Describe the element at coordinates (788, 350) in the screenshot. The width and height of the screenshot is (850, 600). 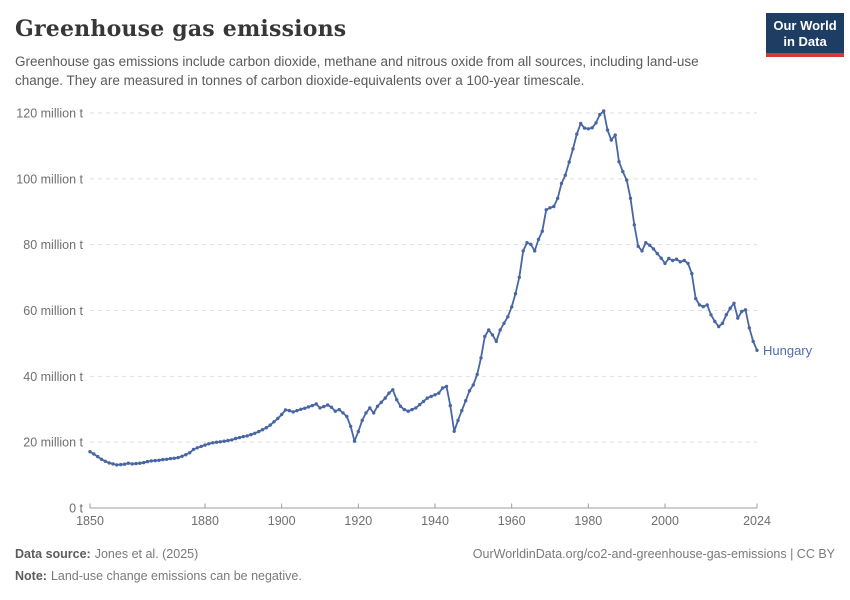
I see `entity-label-hungary: Hungary` at that location.